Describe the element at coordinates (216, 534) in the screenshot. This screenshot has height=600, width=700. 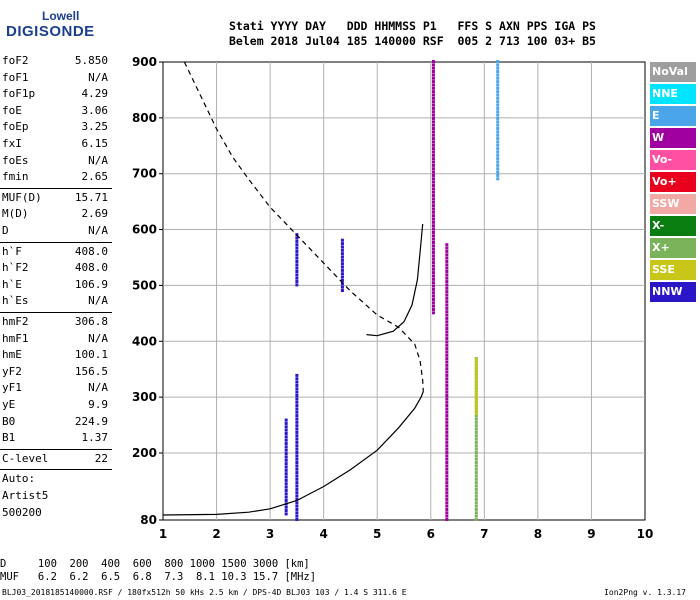
I see `x-tick-label: 2` at that location.